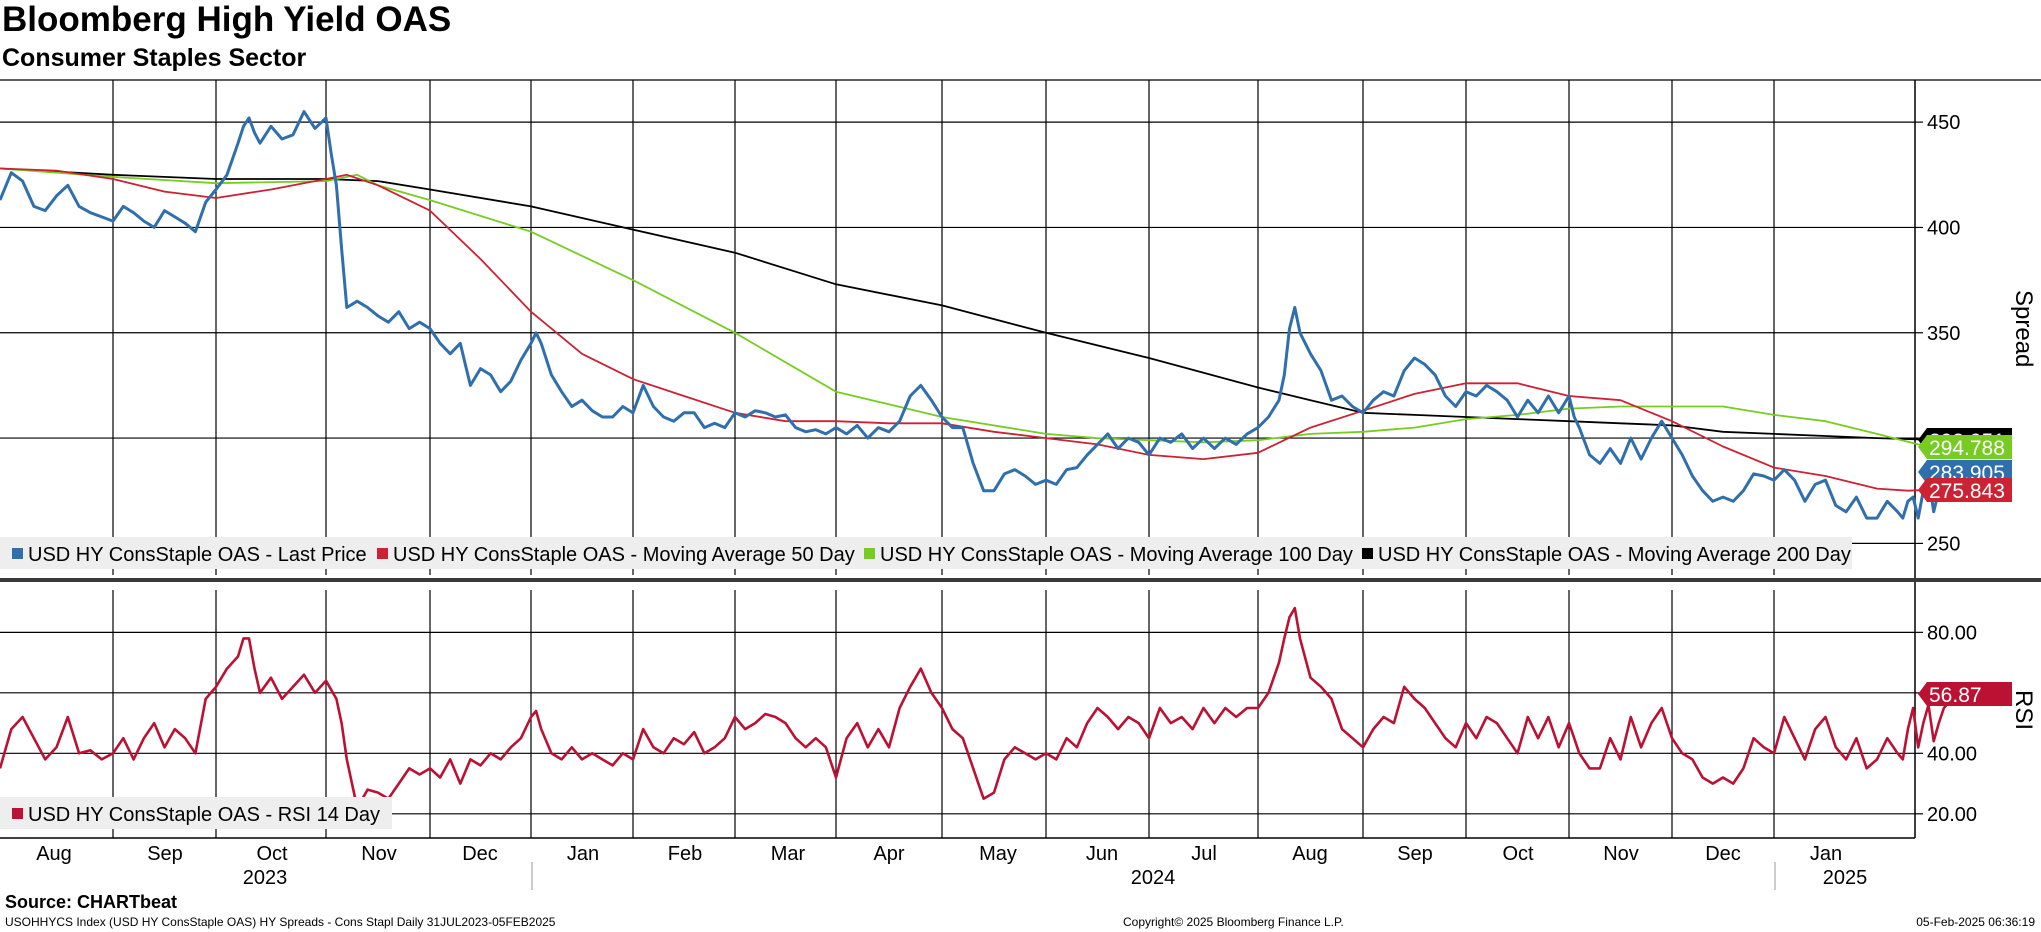 The height and width of the screenshot is (932, 2041). Describe the element at coordinates (788, 854) in the screenshot. I see `x-tick-label: Mar` at that location.